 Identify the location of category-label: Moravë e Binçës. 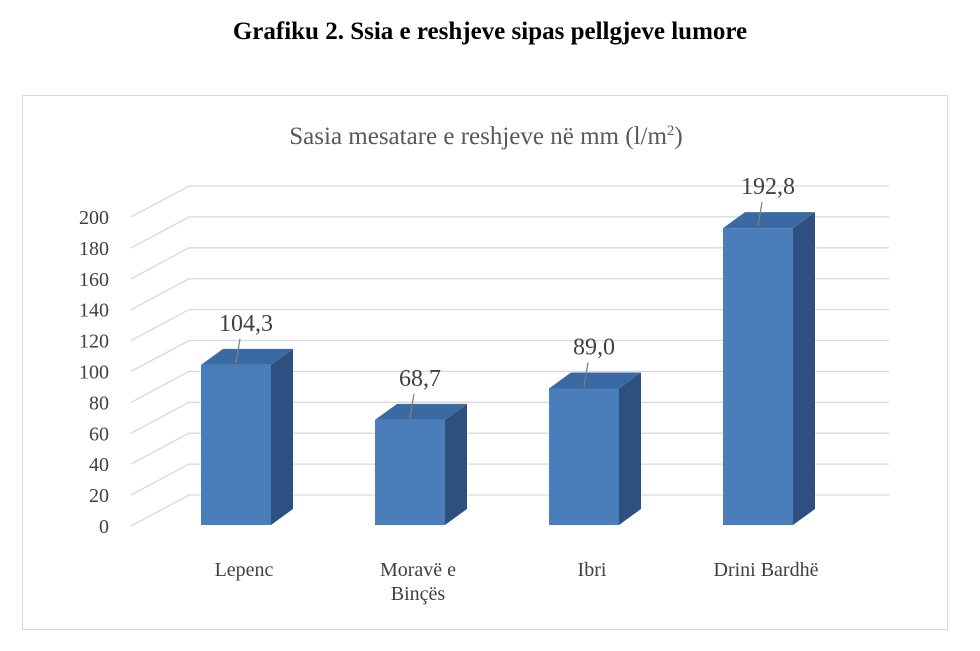
(418, 582).